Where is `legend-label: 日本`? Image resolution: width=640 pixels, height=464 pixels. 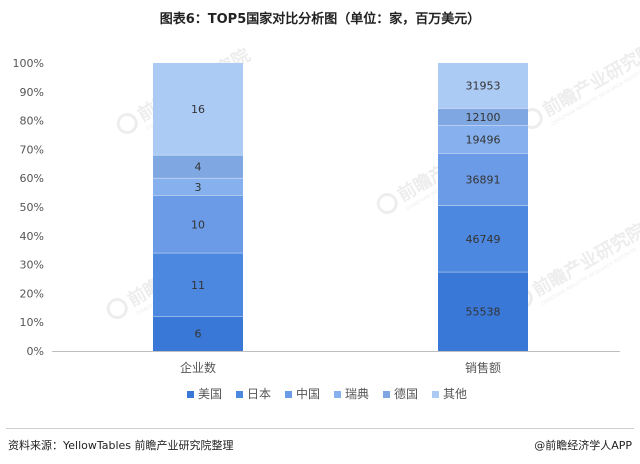
legend-label: 日本 is located at coordinates (259, 394).